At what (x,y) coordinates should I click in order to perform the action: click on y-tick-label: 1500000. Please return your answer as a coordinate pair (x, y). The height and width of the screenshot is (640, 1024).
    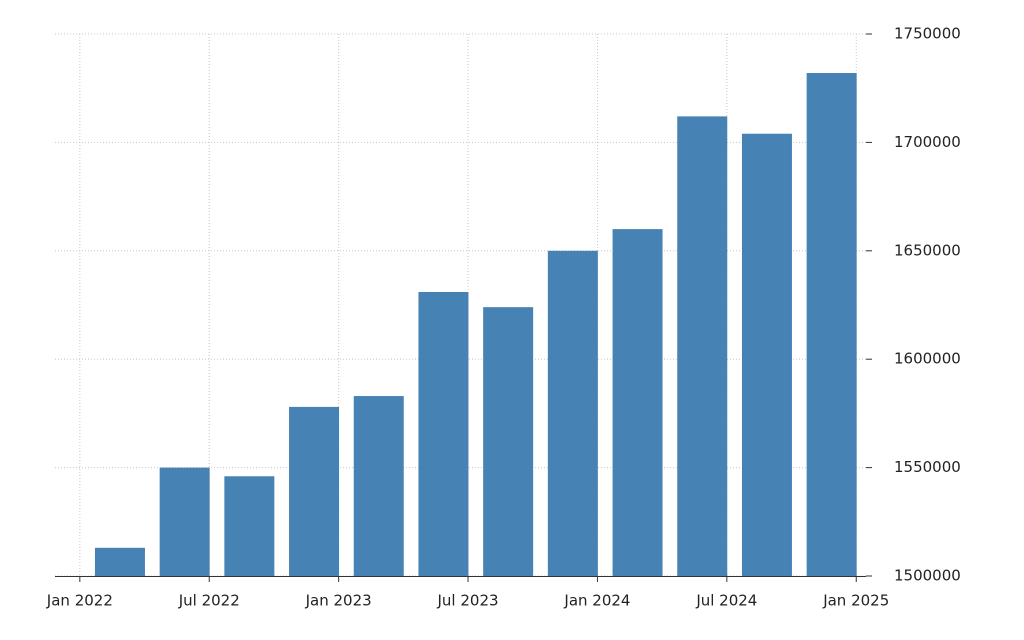
    Looking at the image, I should click on (927, 576).